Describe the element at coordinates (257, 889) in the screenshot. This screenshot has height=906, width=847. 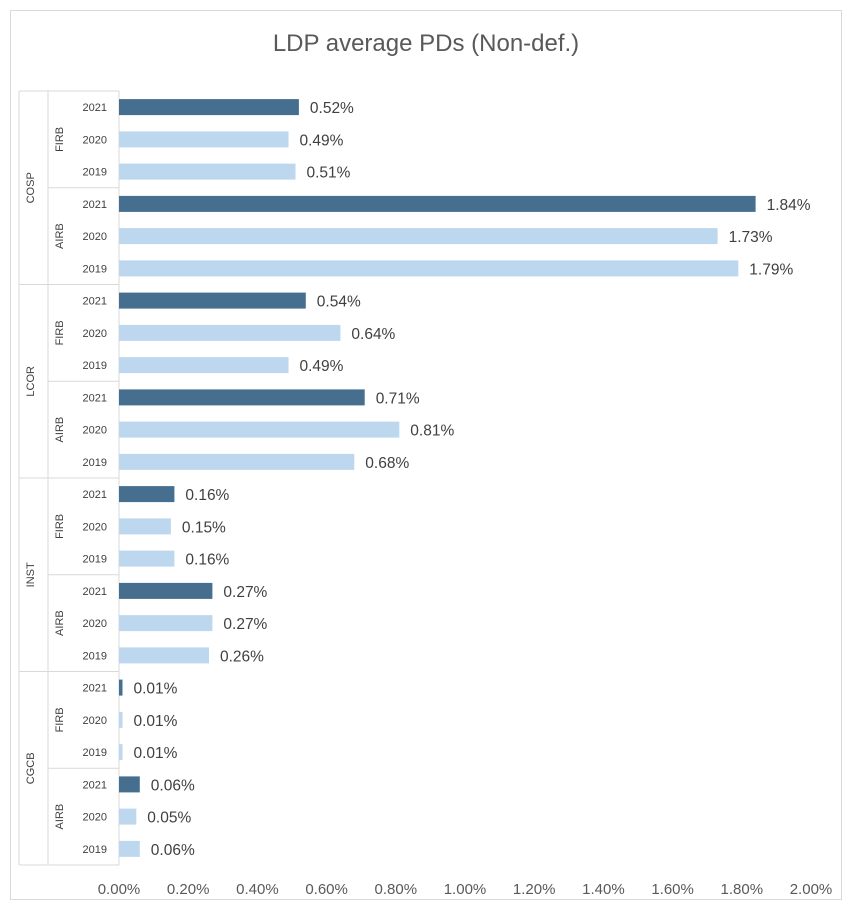
I see `x-tick-label: 0.40%` at that location.